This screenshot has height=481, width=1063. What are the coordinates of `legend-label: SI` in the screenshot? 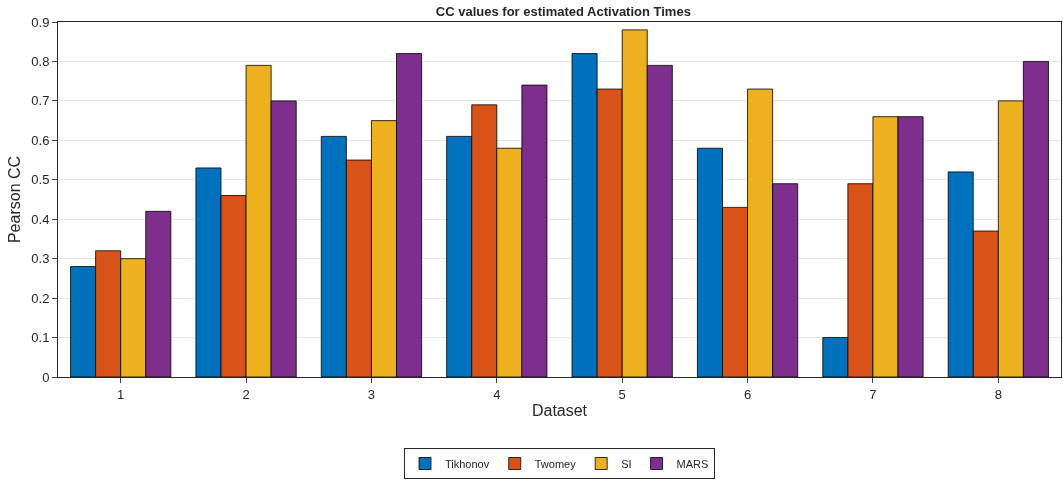 It's located at (626, 463).